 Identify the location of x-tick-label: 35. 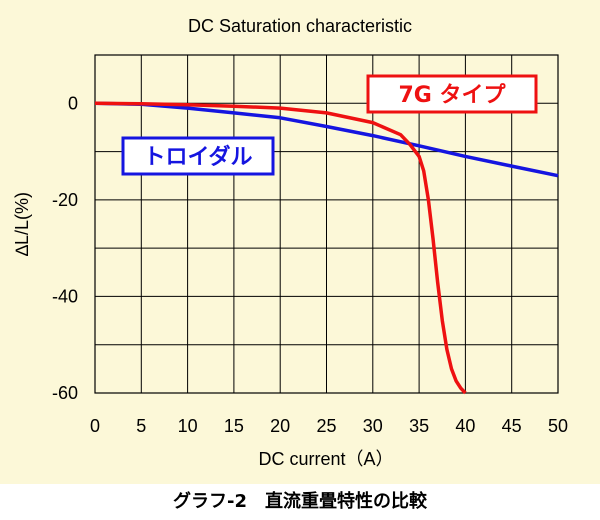
(419, 426).